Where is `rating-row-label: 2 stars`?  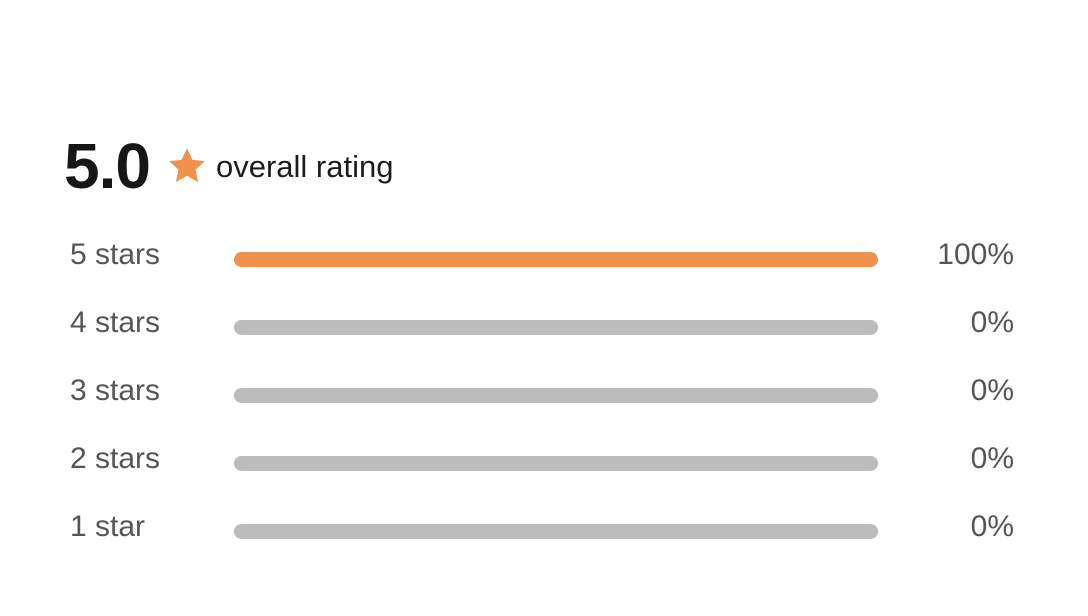 rating-row-label: 2 stars is located at coordinates (115, 458).